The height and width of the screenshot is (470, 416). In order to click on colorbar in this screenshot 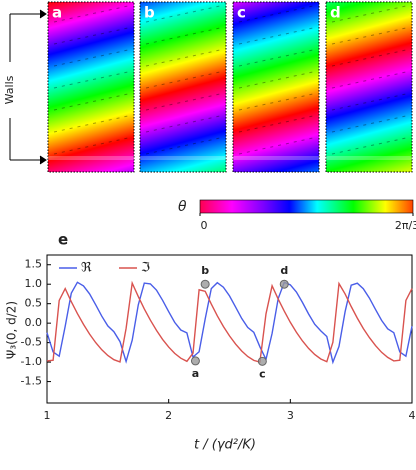, I will do `click(306, 206)`.